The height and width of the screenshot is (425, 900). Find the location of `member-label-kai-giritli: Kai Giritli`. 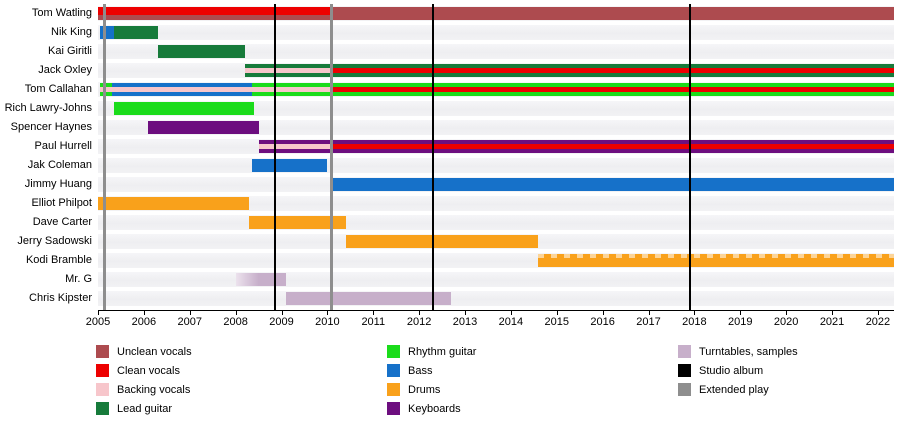

member-label-kai-giritli: Kai Giritli is located at coordinates (69, 51).